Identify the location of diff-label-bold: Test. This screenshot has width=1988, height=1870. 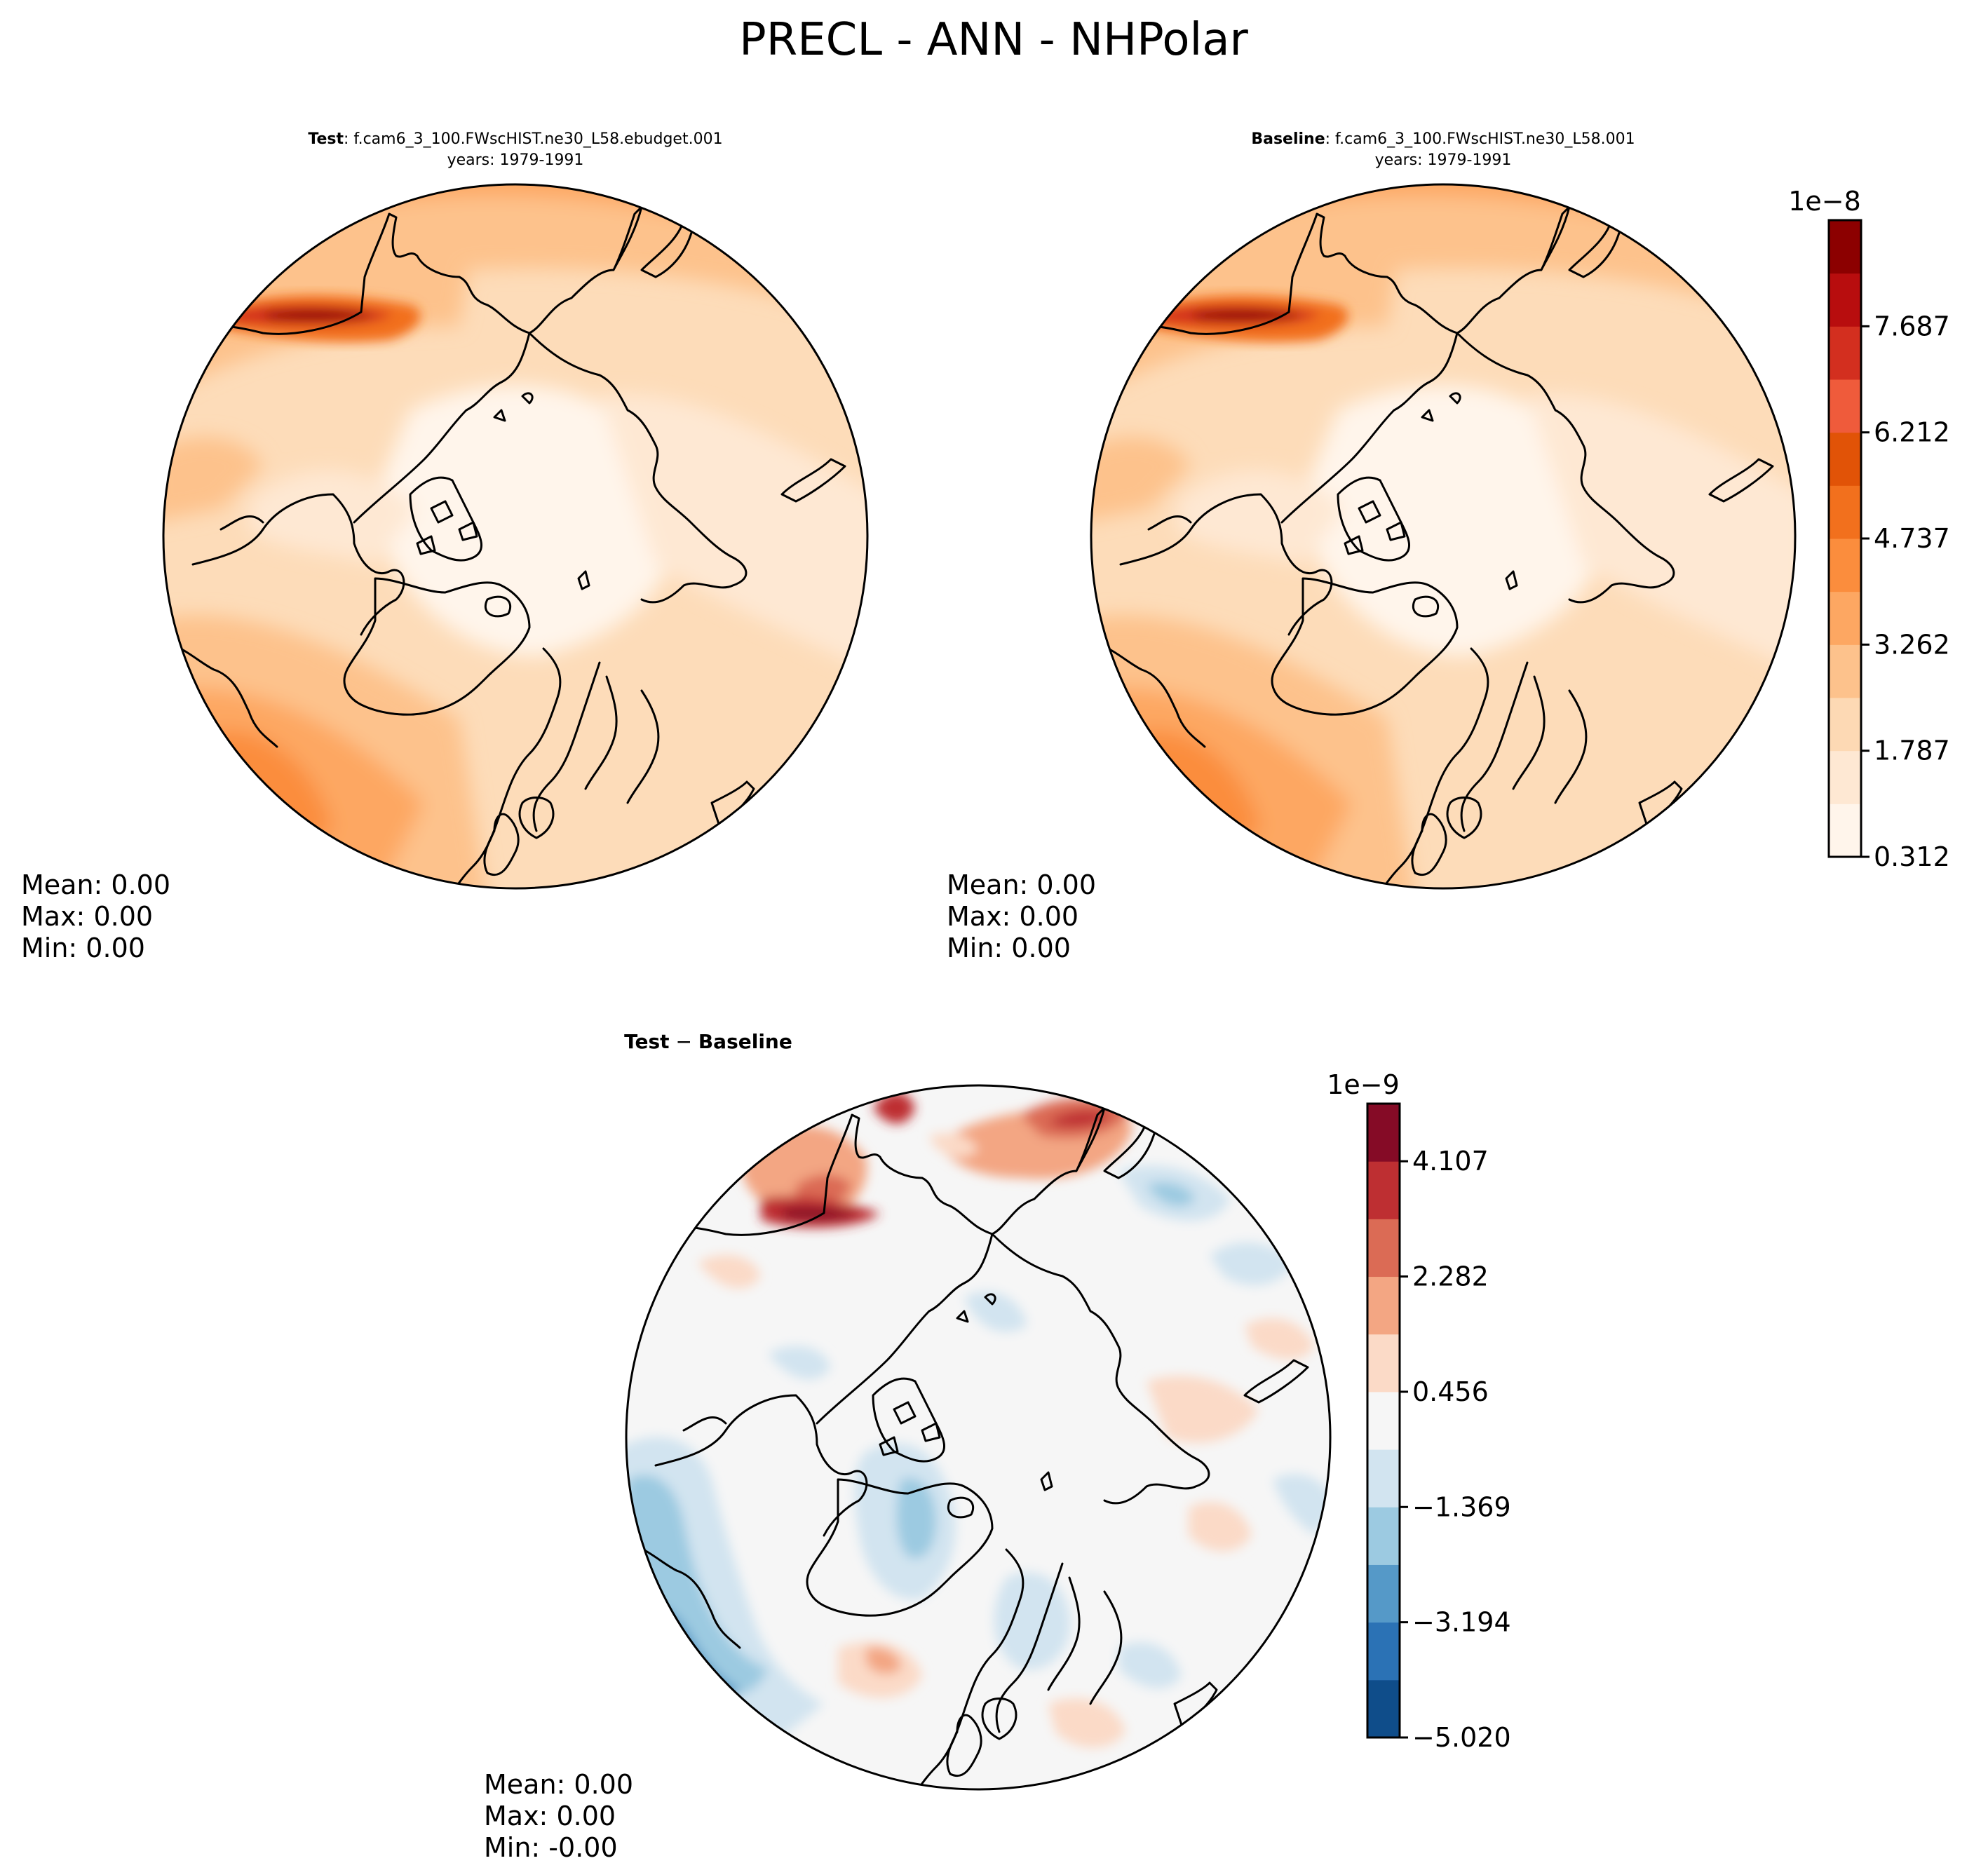
(646, 1041).